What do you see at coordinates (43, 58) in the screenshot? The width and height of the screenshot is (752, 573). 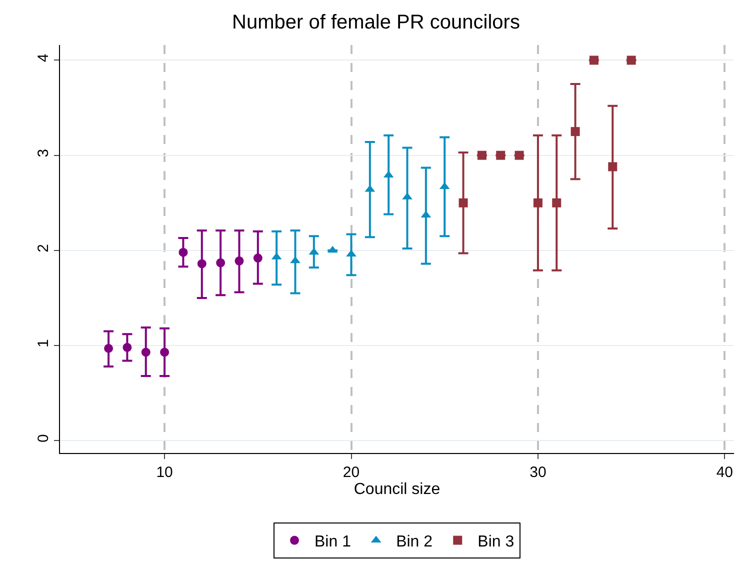 I see `y-tick-label: 4` at bounding box center [43, 58].